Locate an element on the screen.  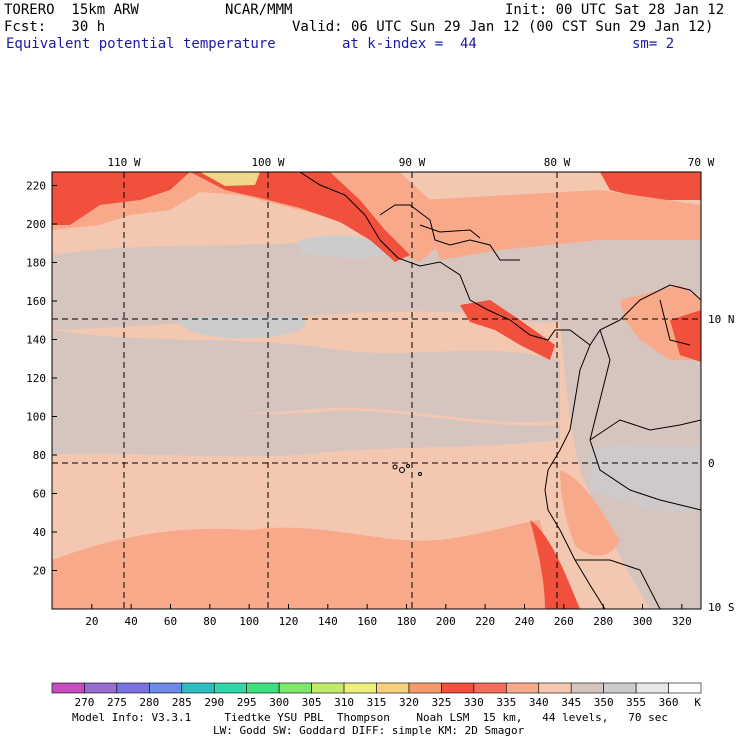
x-tick-label: 60 is located at coordinates (170, 621).